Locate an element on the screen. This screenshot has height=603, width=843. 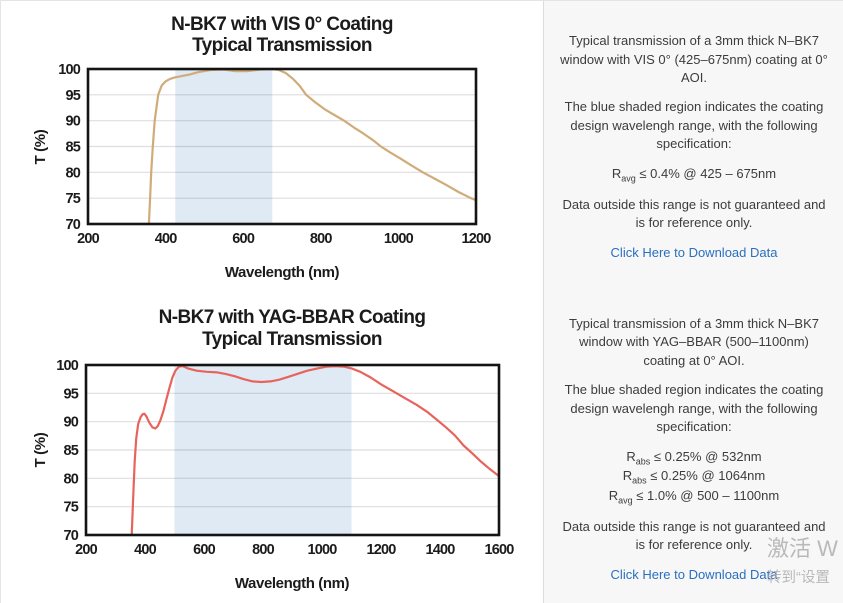
spec-value: ≤ 0.25% @ 532nm is located at coordinates (706, 456).